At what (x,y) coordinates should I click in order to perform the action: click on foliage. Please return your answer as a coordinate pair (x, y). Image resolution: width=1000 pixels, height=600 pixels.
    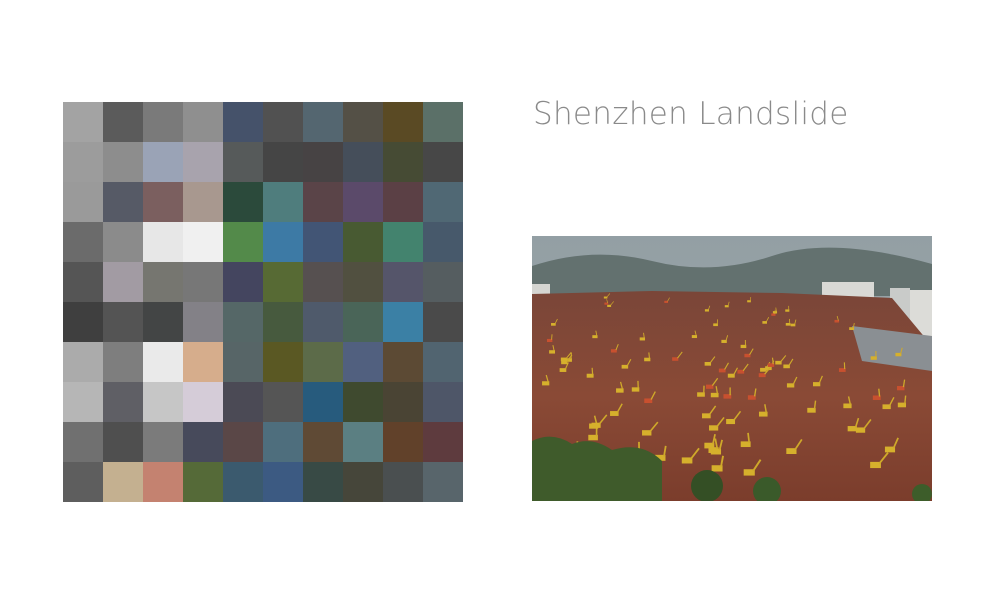
    Looking at the image, I should click on (597, 468).